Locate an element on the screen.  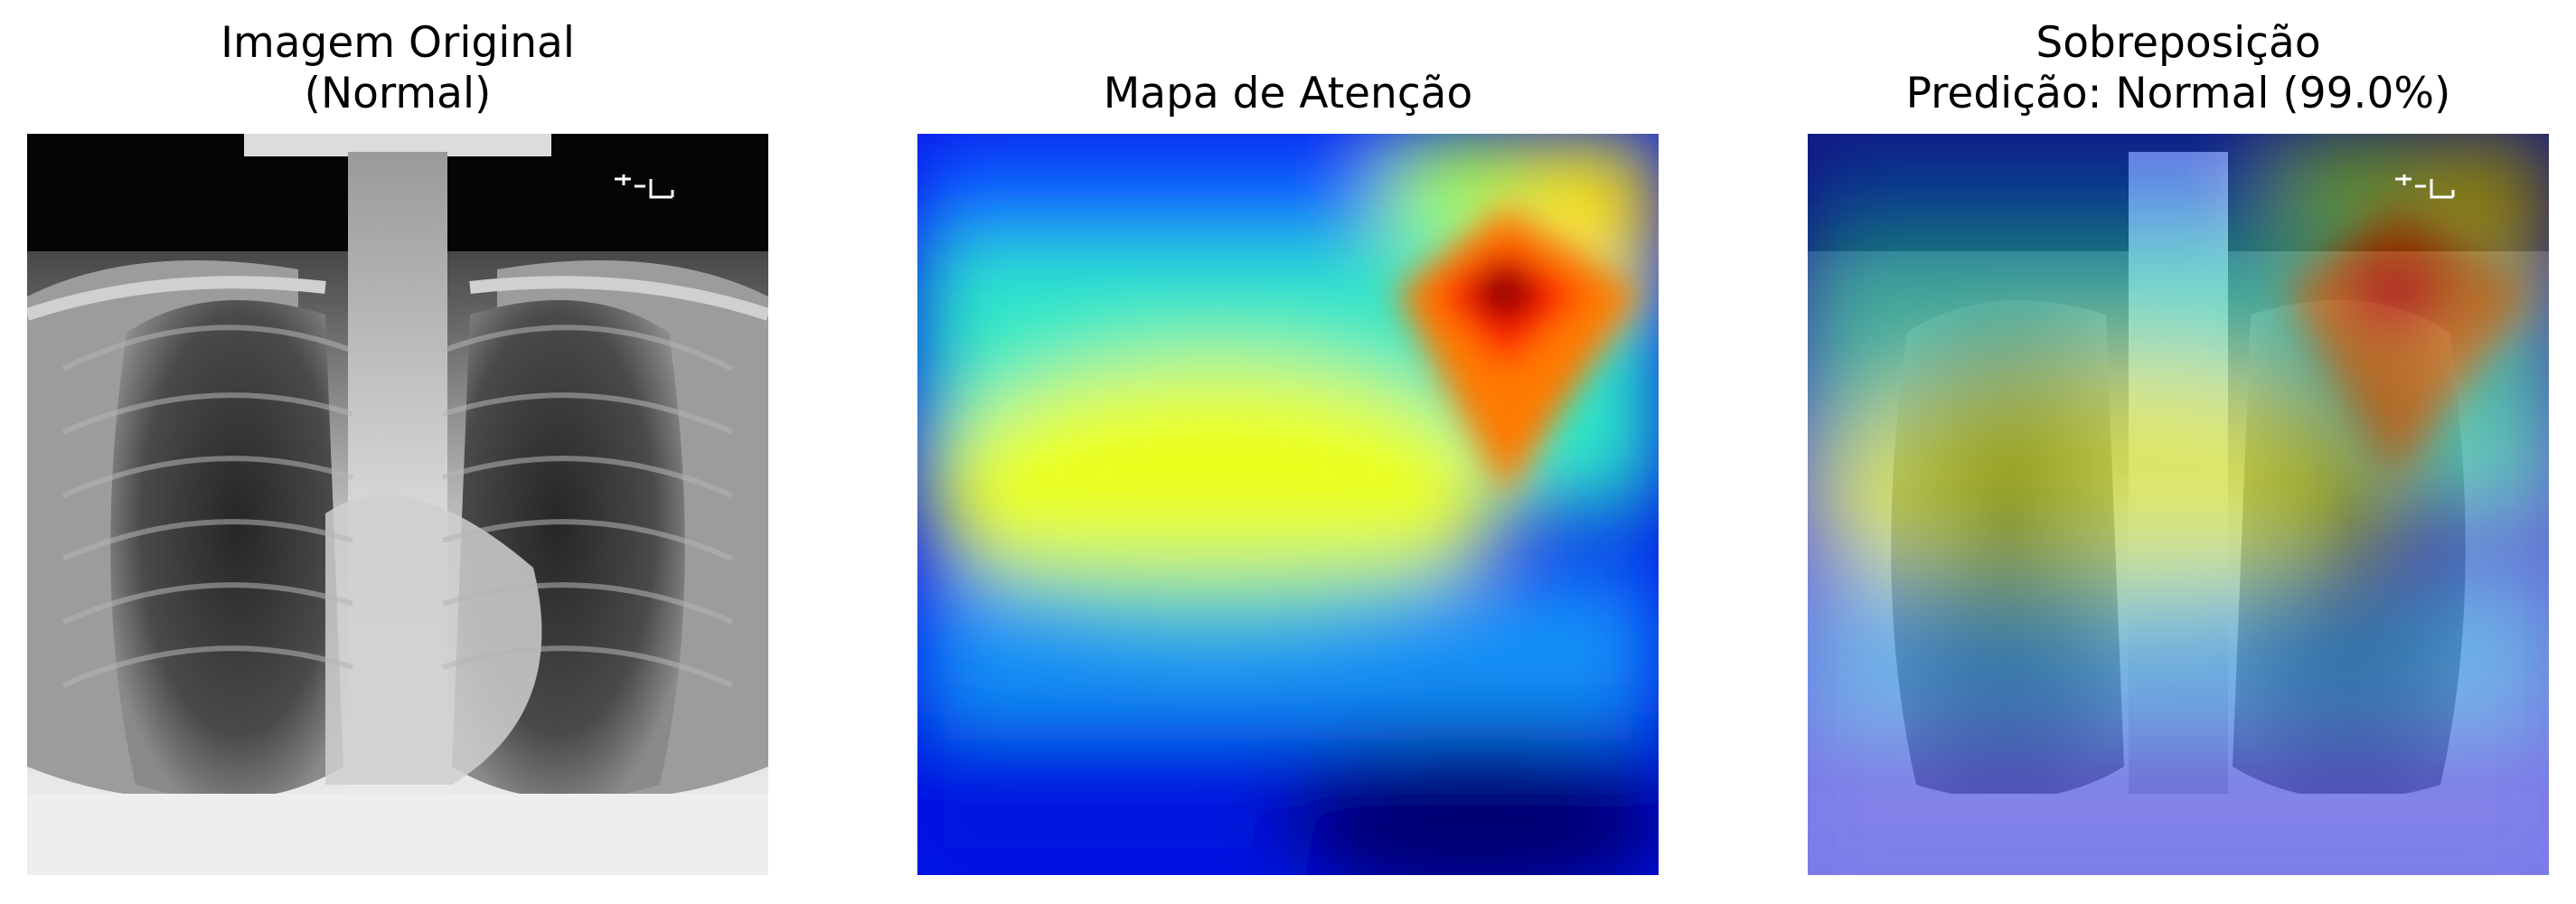
original-image-title: Imagem Original (Normal) is located at coordinates (397, 68).